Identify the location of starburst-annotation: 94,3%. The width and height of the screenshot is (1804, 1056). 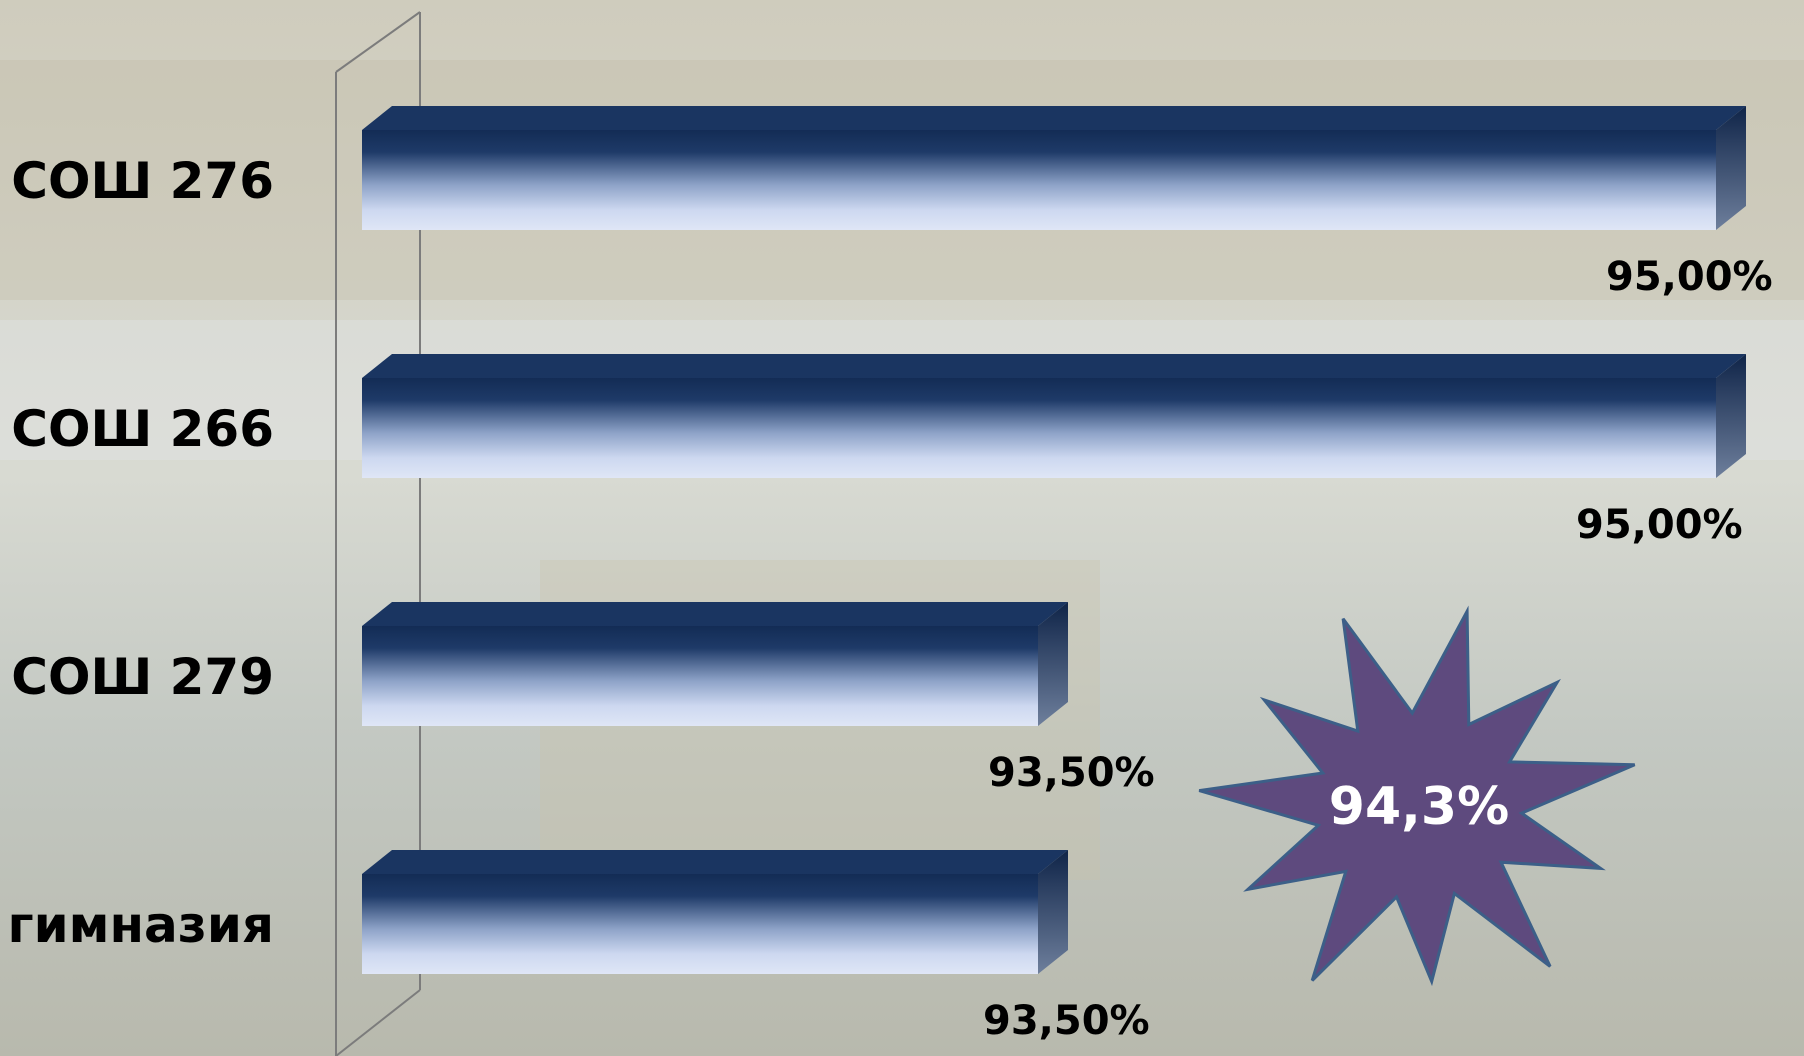
(1417, 796).